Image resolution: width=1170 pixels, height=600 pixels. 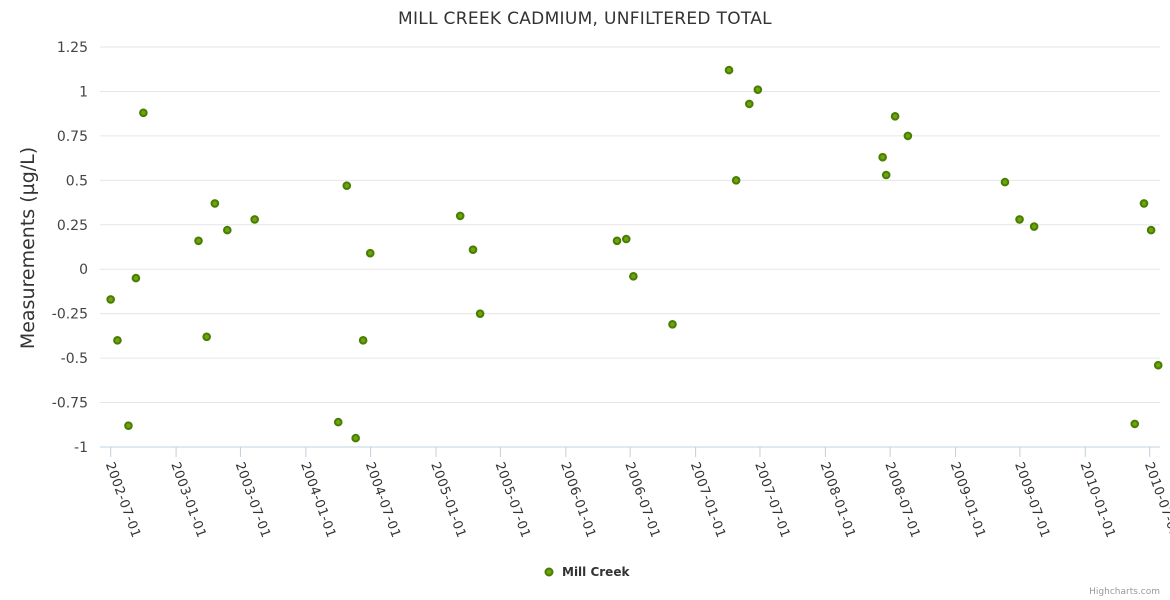 What do you see at coordinates (585, 19) in the screenshot?
I see `chart-title: MILL CREEK CADMIUM, UNFILTERED TOTAL` at bounding box center [585, 19].